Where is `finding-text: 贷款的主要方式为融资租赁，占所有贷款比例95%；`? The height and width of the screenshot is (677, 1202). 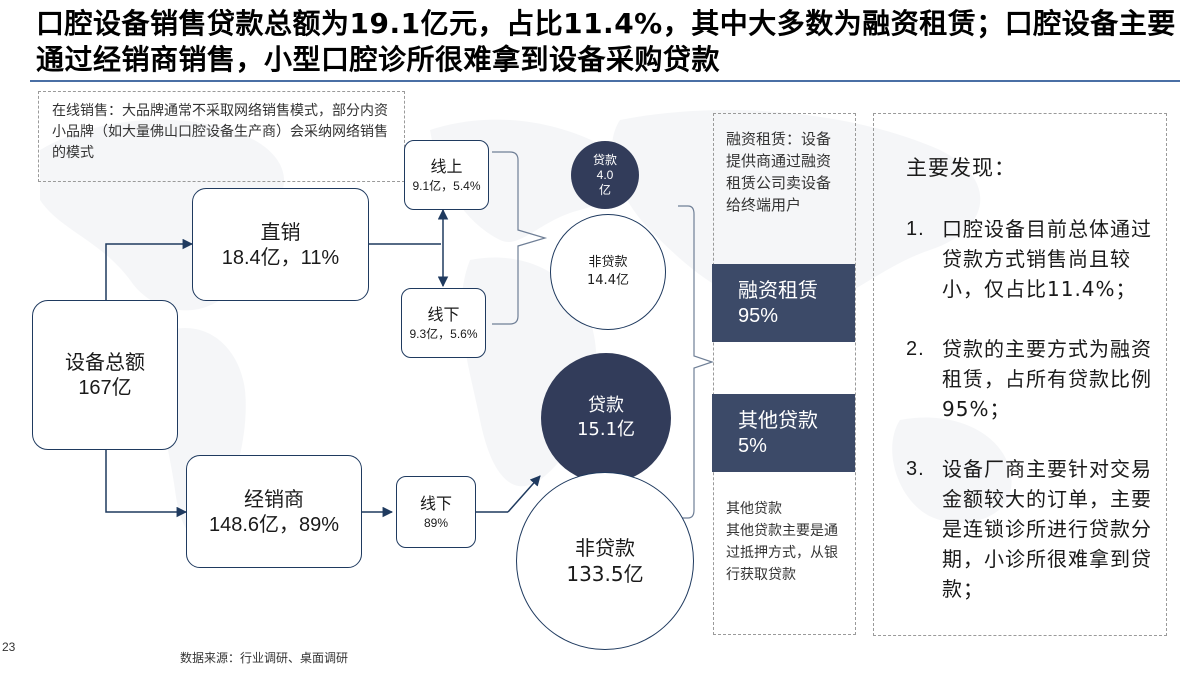 finding-text: 贷款的主要方式为融资租赁，占所有贷款比例95%； is located at coordinates (1047, 379).